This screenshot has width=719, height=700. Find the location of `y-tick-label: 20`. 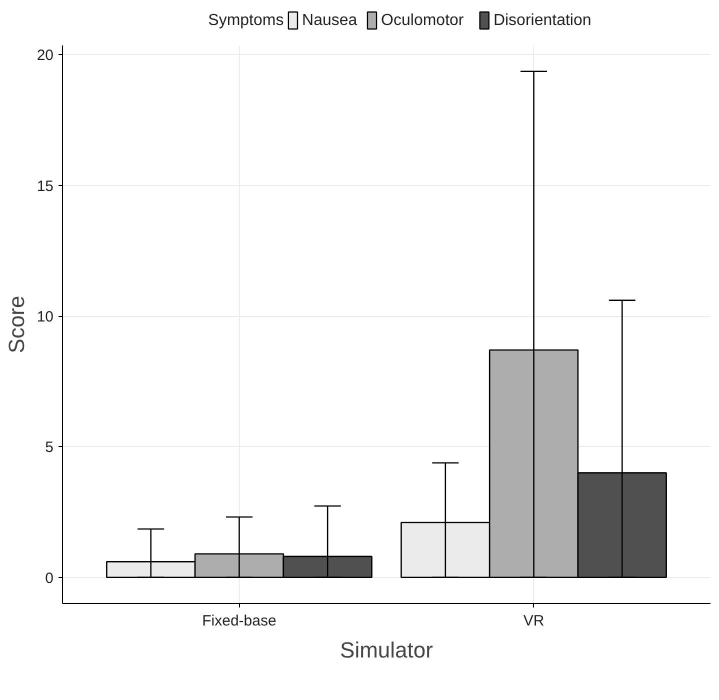

y-tick-label: 20 is located at coordinates (45, 55).